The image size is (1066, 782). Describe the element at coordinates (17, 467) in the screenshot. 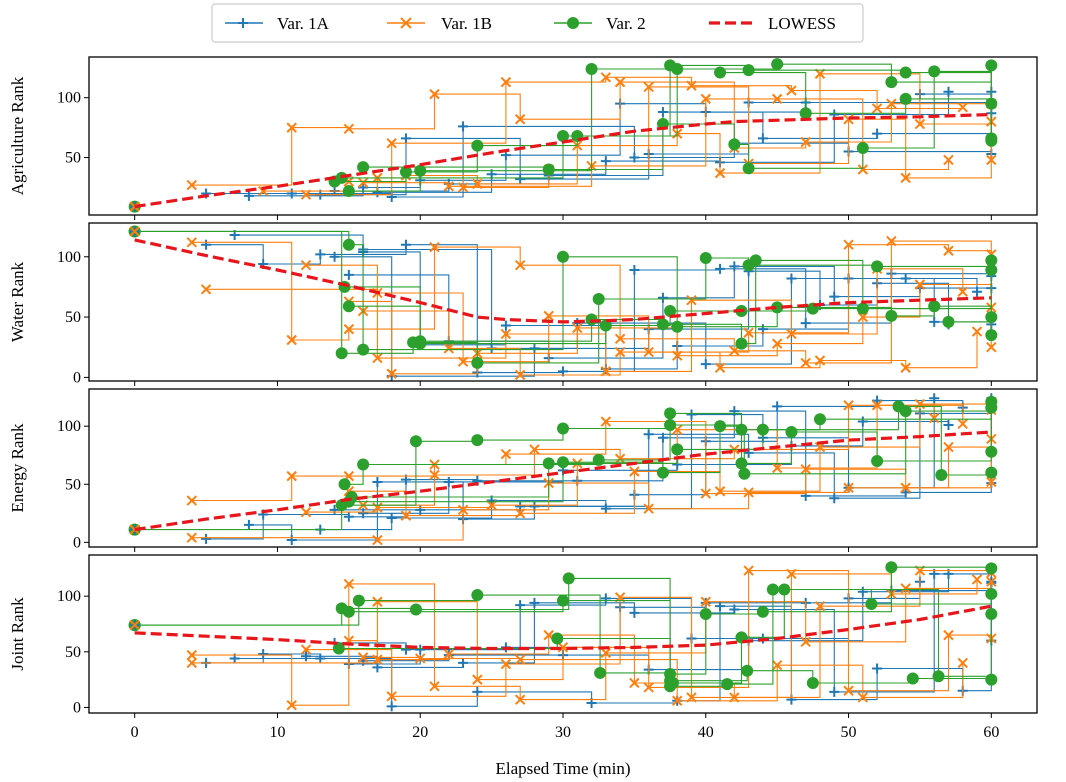

I see `y-axis-title: Energy Rank` at that location.